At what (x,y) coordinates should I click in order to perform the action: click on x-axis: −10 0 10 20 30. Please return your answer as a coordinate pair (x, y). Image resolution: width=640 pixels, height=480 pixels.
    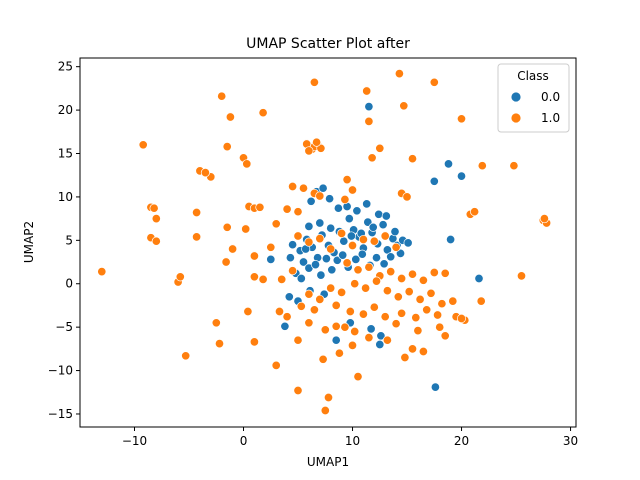
    Looking at the image, I should click on (350, 437).